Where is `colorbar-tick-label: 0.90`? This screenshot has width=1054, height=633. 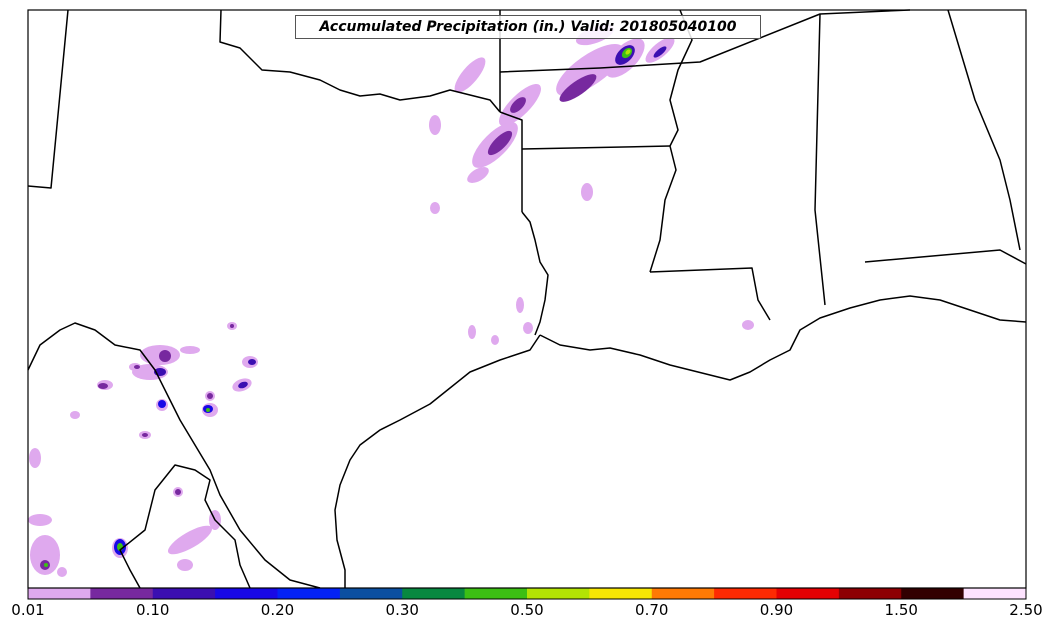
colorbar-tick-label: 0.90 is located at coordinates (776, 610).